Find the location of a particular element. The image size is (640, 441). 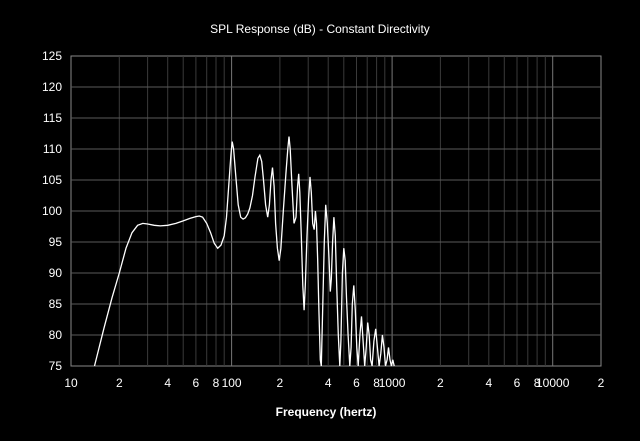

y-tick-label: 85 is located at coordinates (56, 304).